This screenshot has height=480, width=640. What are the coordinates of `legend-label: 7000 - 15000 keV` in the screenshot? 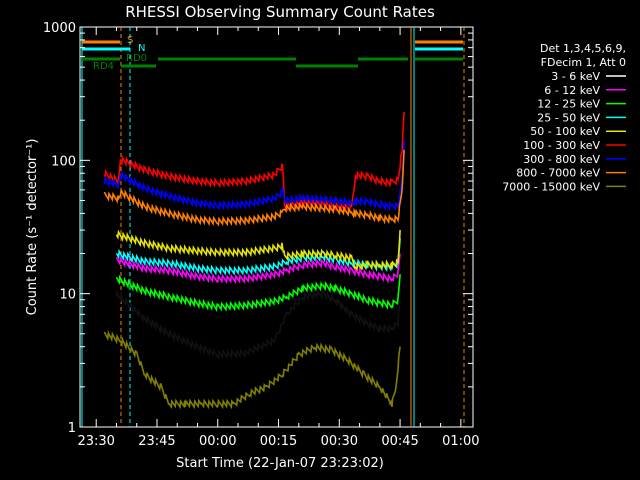 It's located at (551, 186).